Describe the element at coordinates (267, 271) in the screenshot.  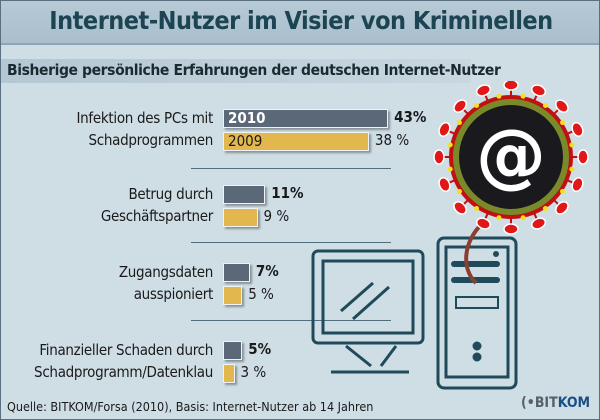
I see `data-label: 7%` at that location.